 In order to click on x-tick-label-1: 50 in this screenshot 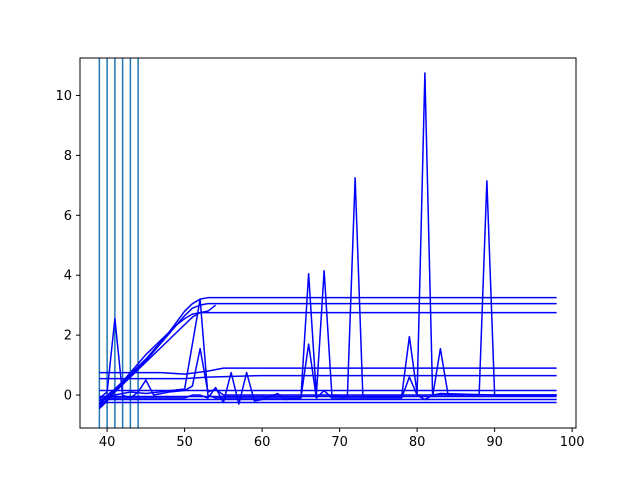, I will do `click(184, 442)`.